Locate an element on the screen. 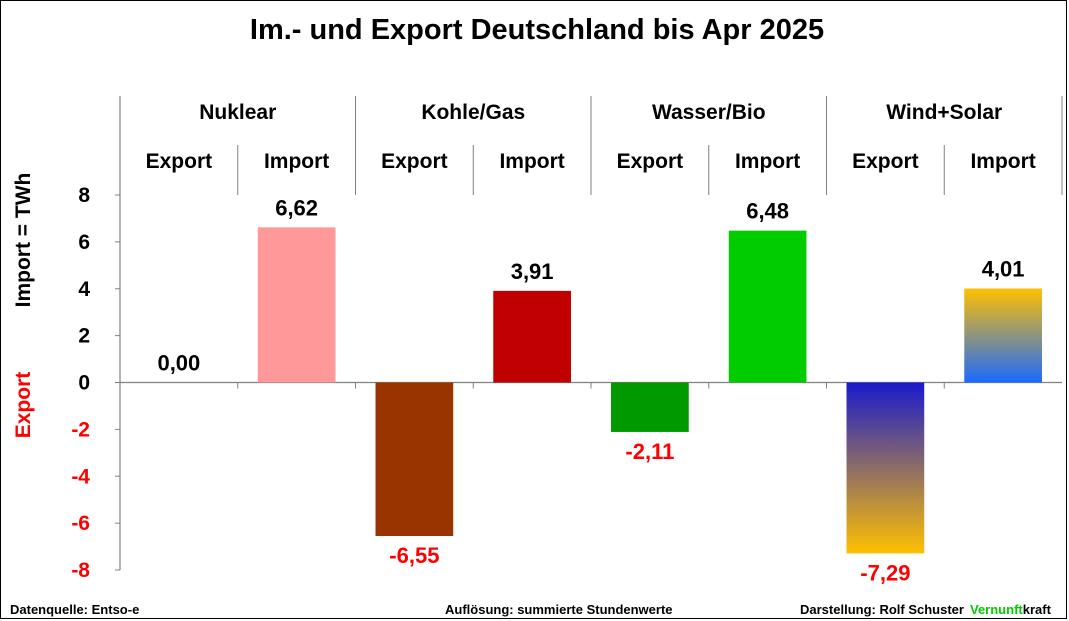 This screenshot has width=1069, height=621. data-label: -7,29 is located at coordinates (885, 572).